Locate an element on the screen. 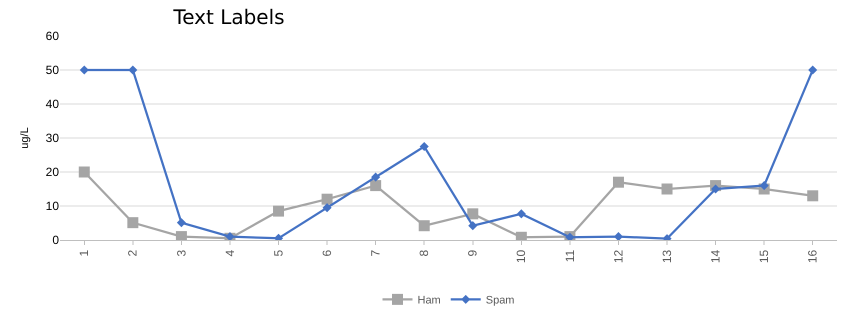  chart-title: Text Labels is located at coordinates (228, 16).